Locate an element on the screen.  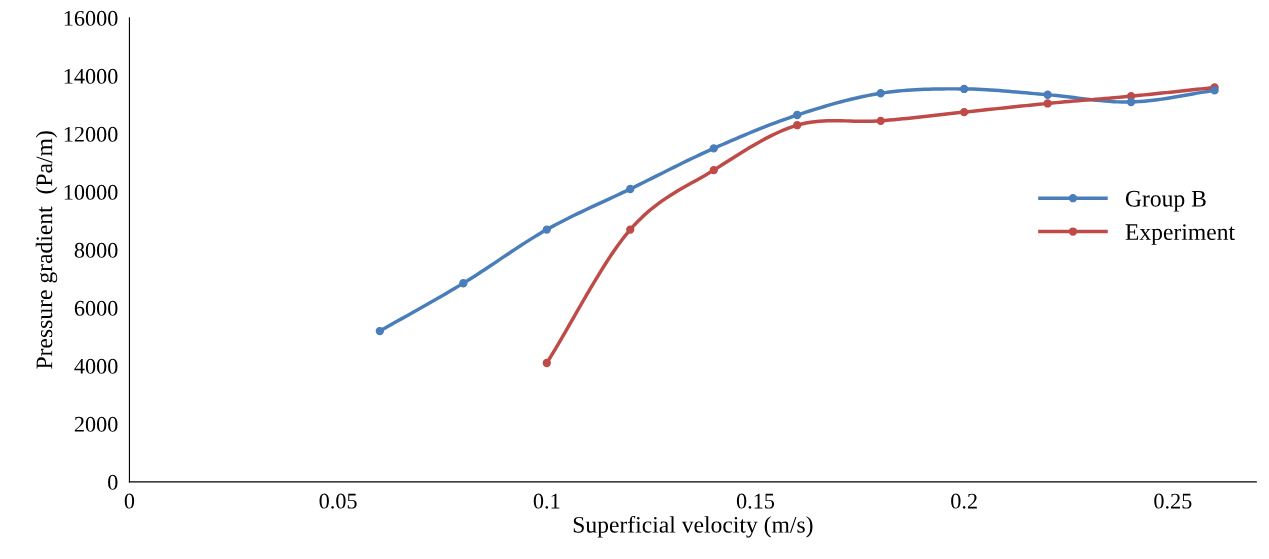
y-tick-label: 16000 is located at coordinates (91, 18).